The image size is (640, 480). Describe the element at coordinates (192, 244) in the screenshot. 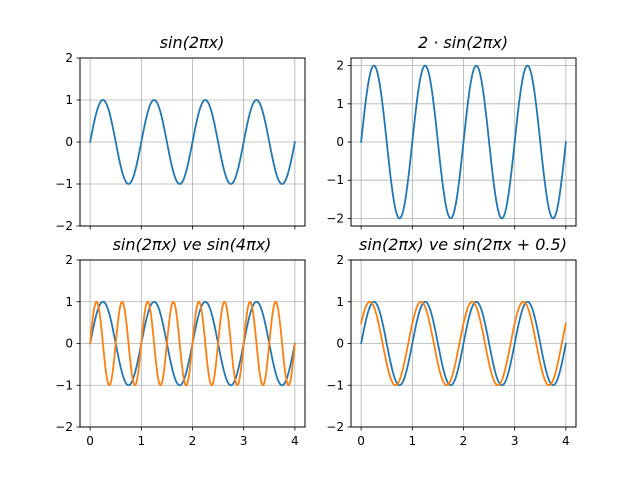

I see `panel-title: sin(2πx) ve sin(4πx)` at that location.